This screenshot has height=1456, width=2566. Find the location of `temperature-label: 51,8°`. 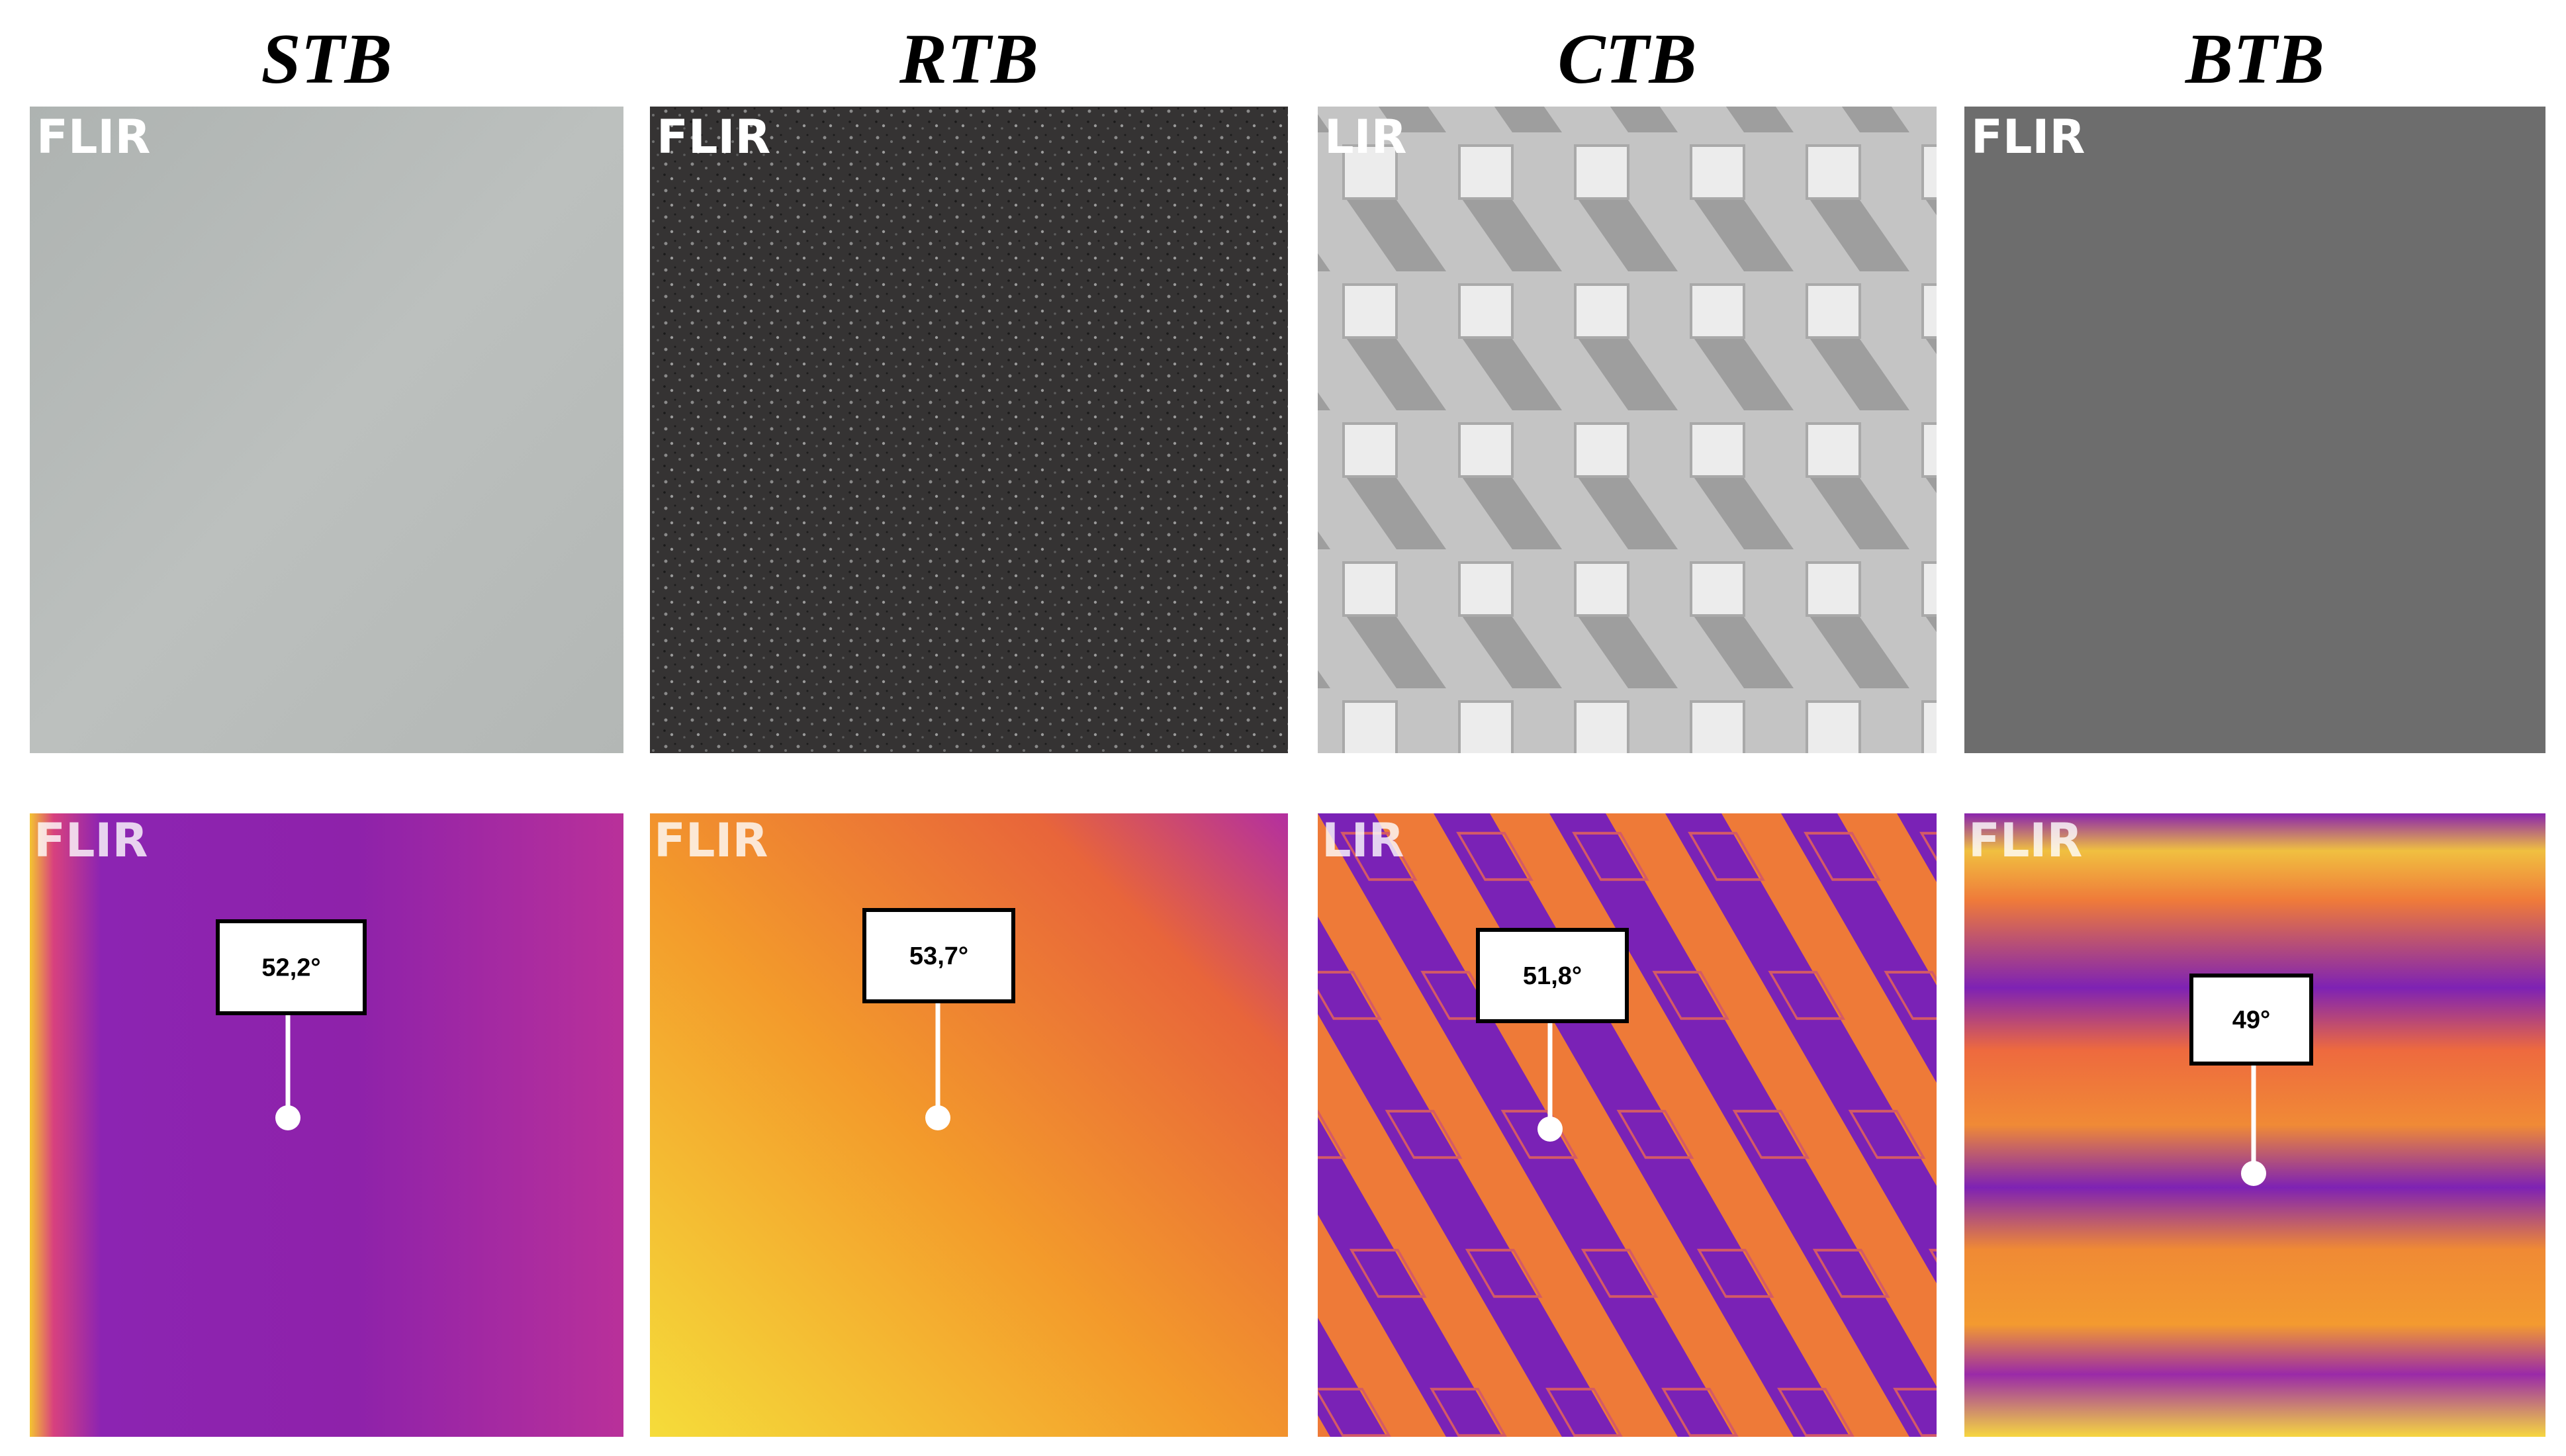

temperature-label: 51,8° is located at coordinates (1552, 976).